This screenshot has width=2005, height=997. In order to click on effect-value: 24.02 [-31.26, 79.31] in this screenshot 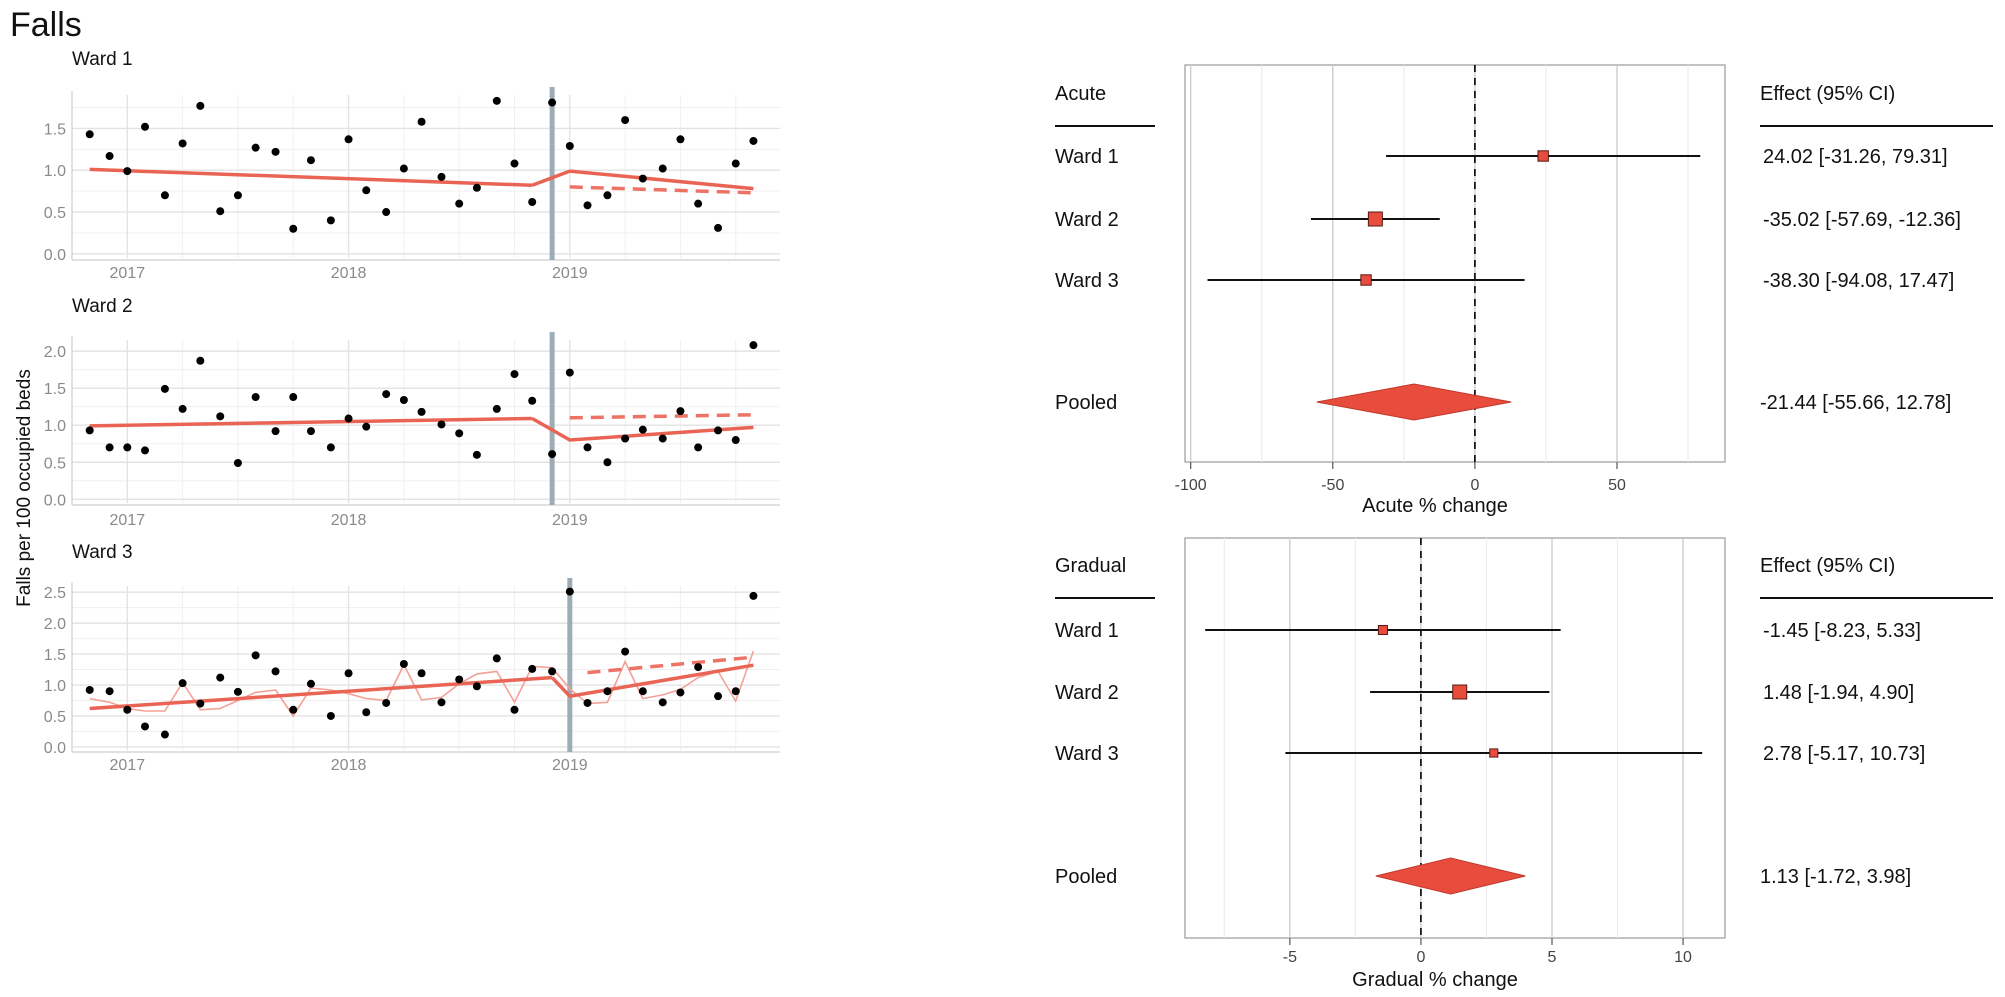, I will do `click(1855, 157)`.